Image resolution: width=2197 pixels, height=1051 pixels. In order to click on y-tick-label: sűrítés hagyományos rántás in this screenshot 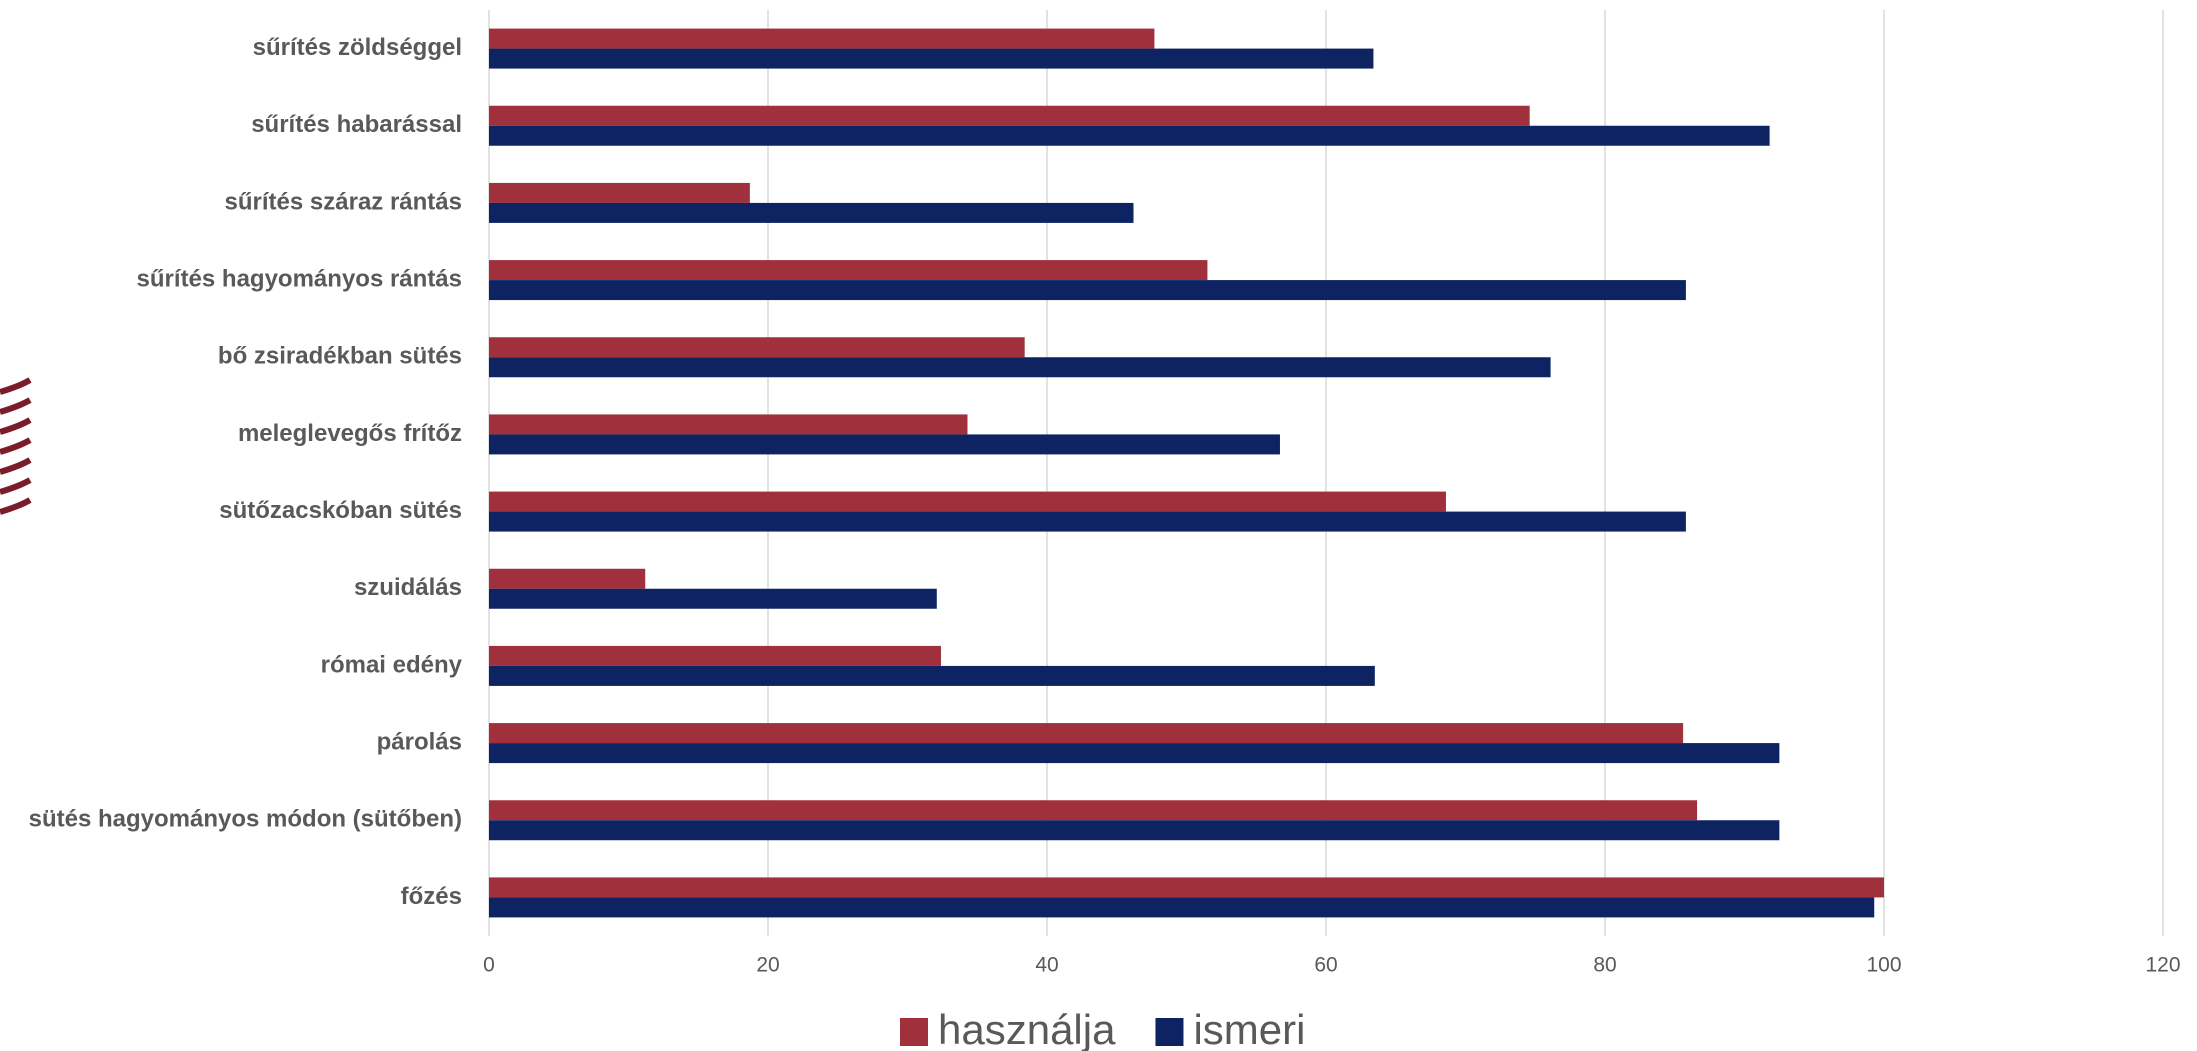, I will do `click(299, 278)`.